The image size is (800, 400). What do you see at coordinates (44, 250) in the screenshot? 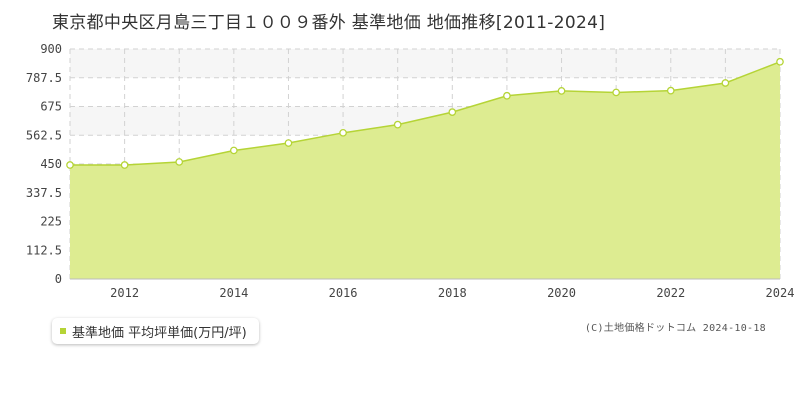
I see `y-tick-label: 112.5` at bounding box center [44, 250].